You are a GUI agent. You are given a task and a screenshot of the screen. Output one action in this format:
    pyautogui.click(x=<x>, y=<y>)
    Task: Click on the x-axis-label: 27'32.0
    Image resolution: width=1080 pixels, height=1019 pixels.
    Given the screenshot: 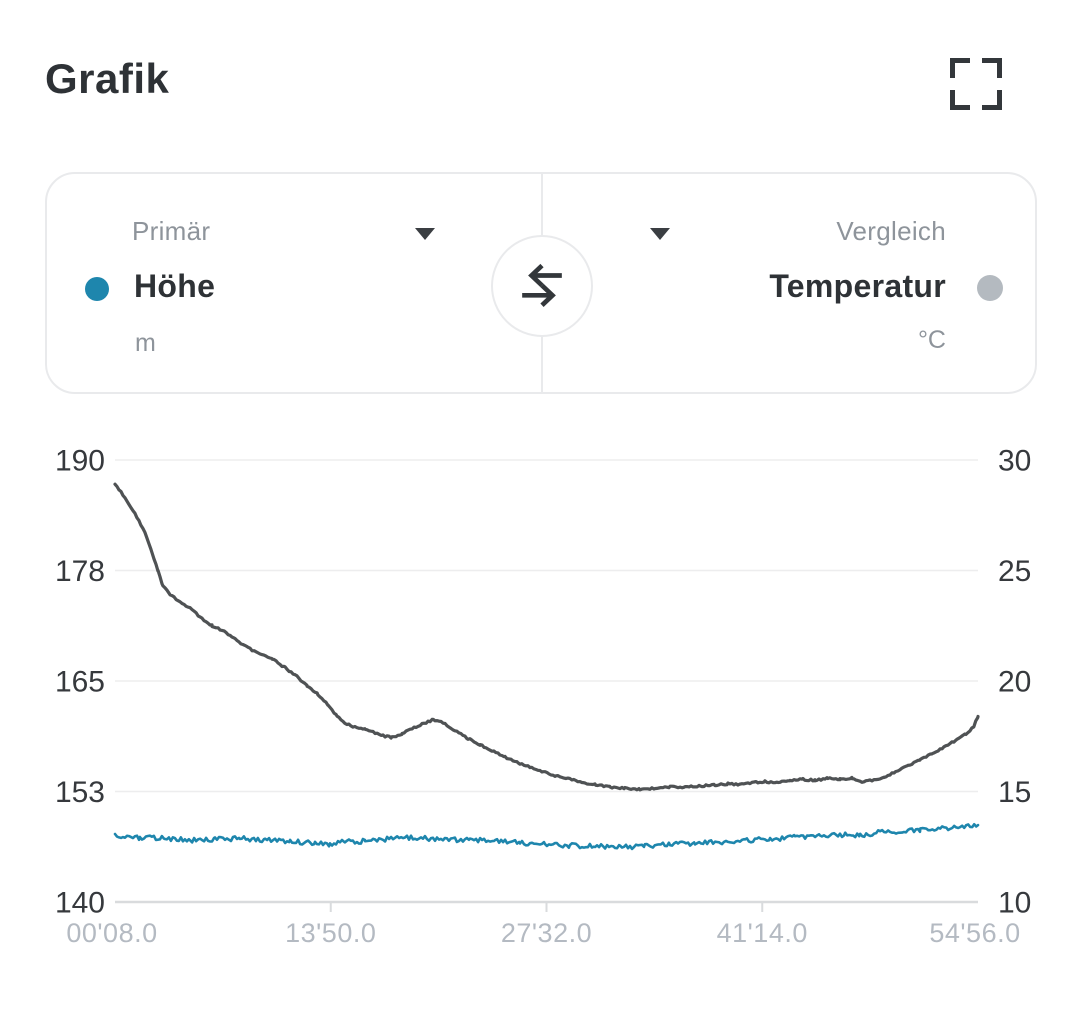 What is the action you would take?
    pyautogui.click(x=546, y=933)
    